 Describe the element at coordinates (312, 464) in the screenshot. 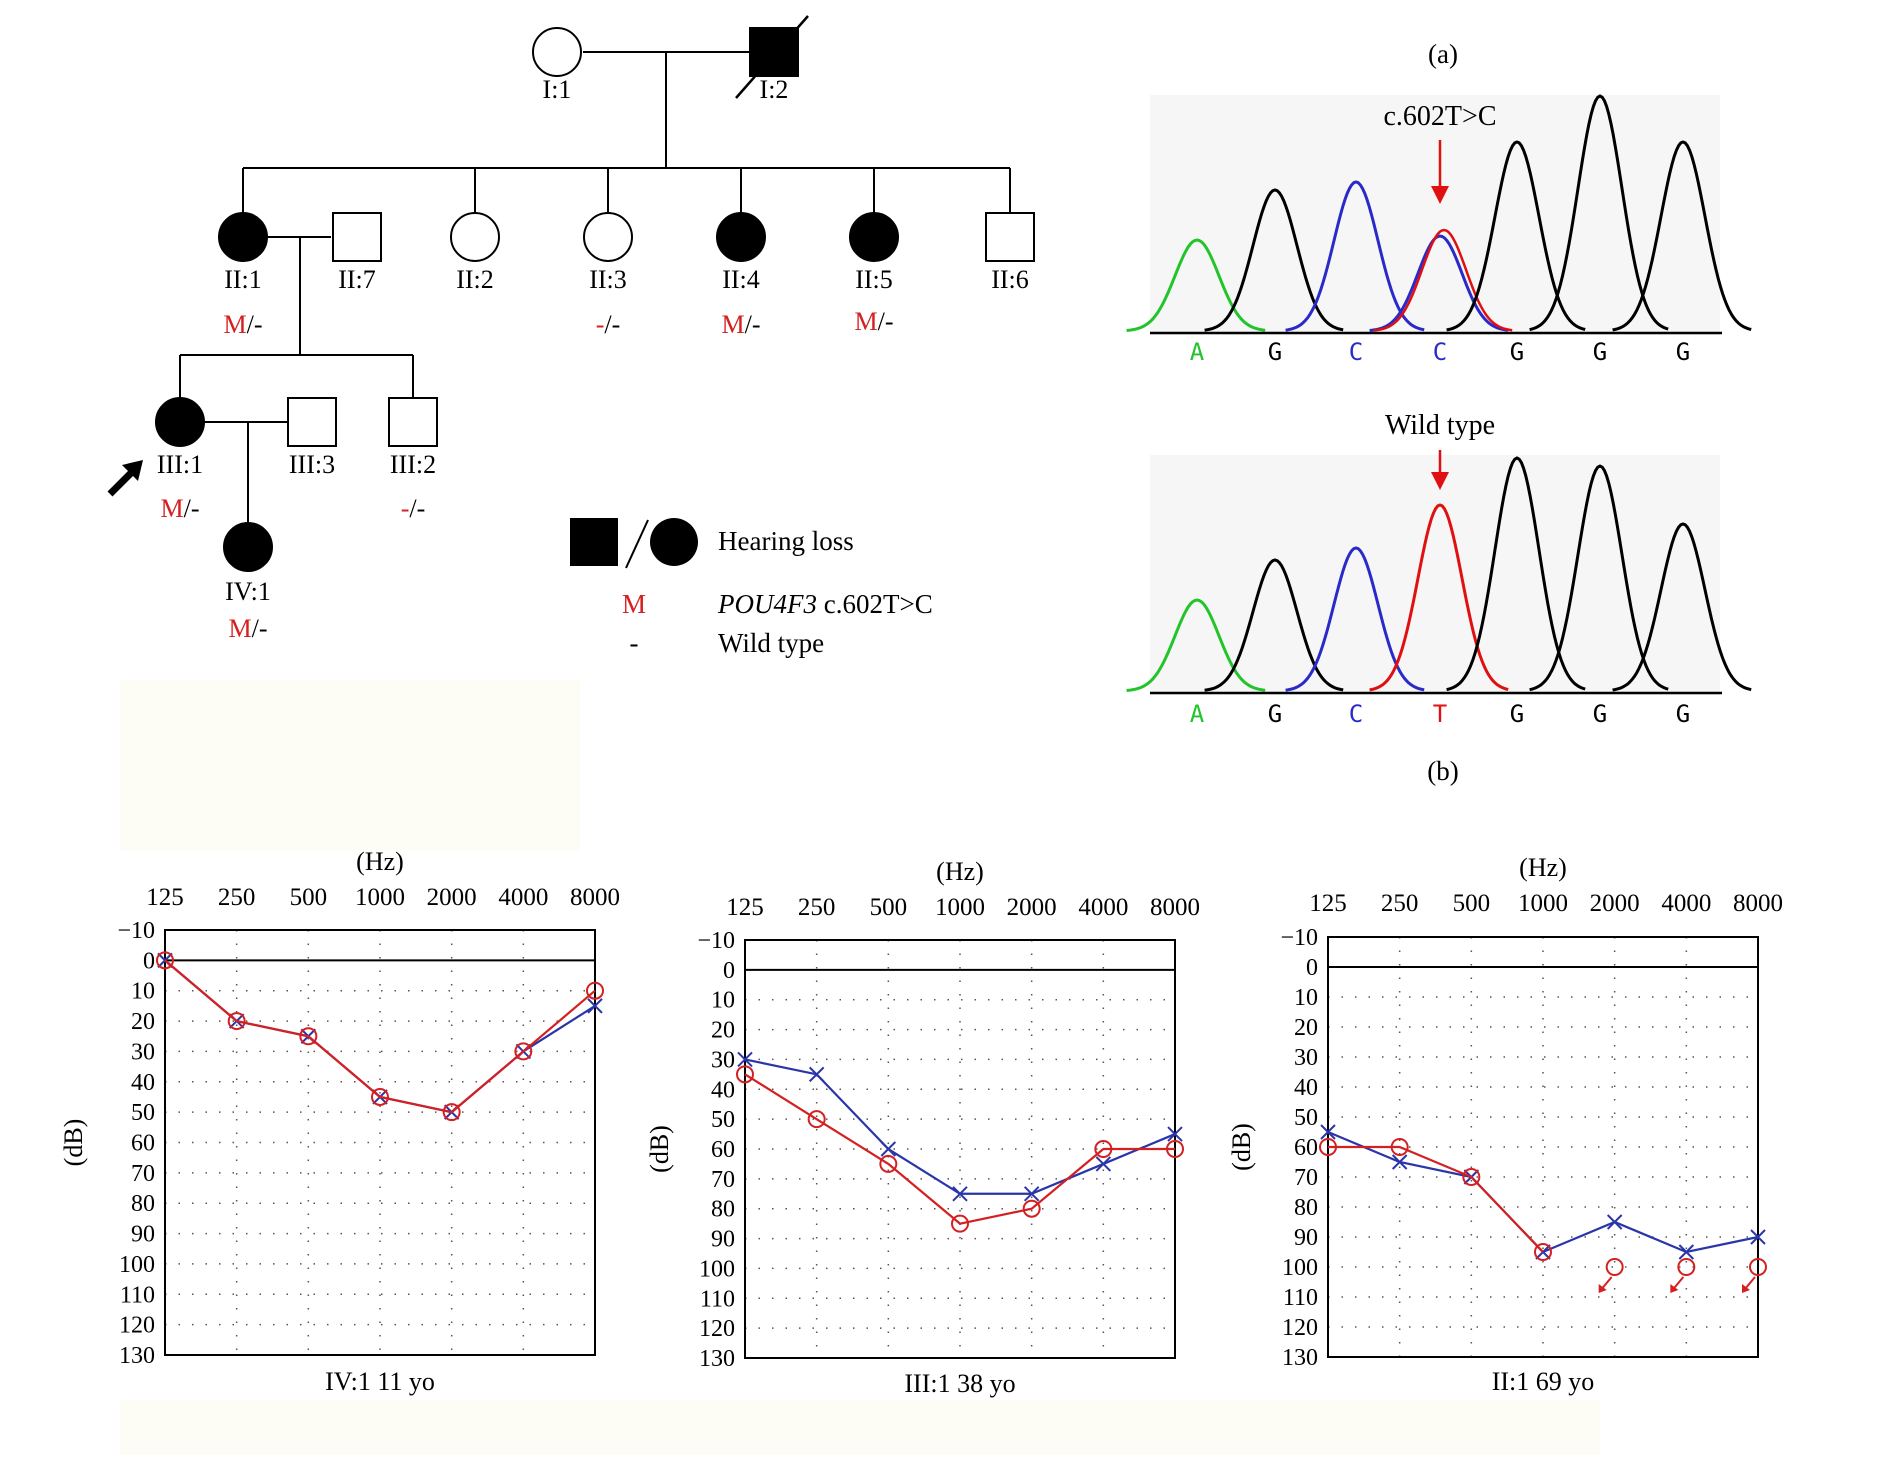

I see `individual-iii-3-label: III:3` at that location.